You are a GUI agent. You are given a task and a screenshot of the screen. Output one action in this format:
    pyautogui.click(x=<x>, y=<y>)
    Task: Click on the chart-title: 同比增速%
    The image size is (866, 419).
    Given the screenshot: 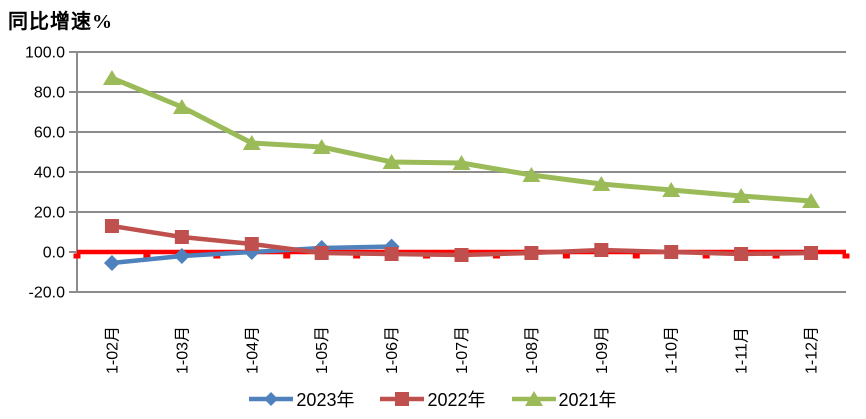 What is the action you would take?
    pyautogui.click(x=60, y=22)
    